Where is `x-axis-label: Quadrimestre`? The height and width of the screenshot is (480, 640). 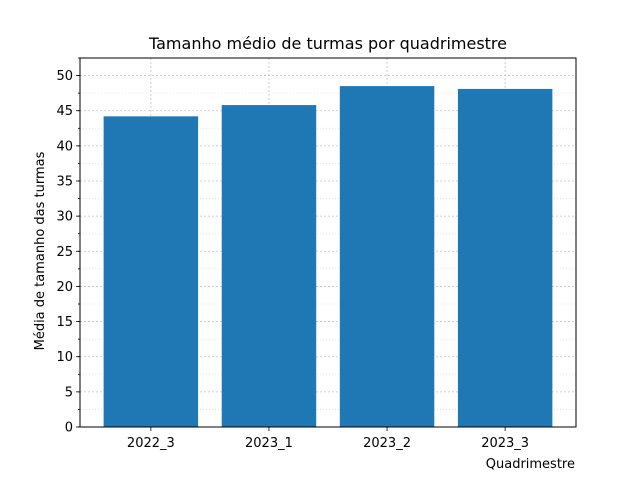 x-axis-label: Quadrimestre is located at coordinates (530, 464).